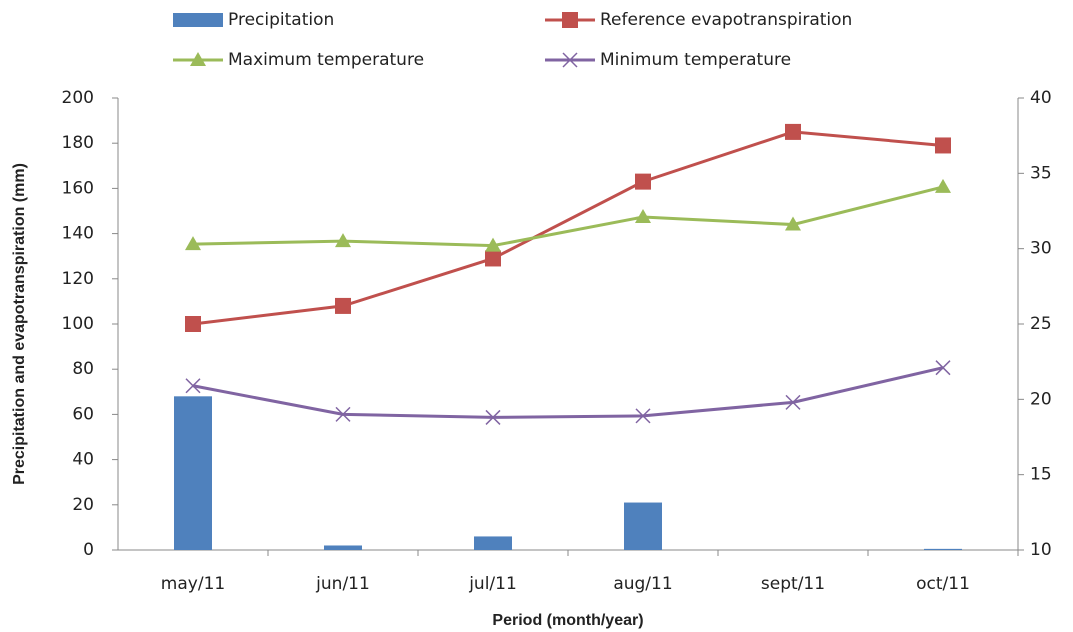 This screenshot has height=632, width=1073. Describe the element at coordinates (78, 234) in the screenshot. I see `y-tick-label: 140` at that location.